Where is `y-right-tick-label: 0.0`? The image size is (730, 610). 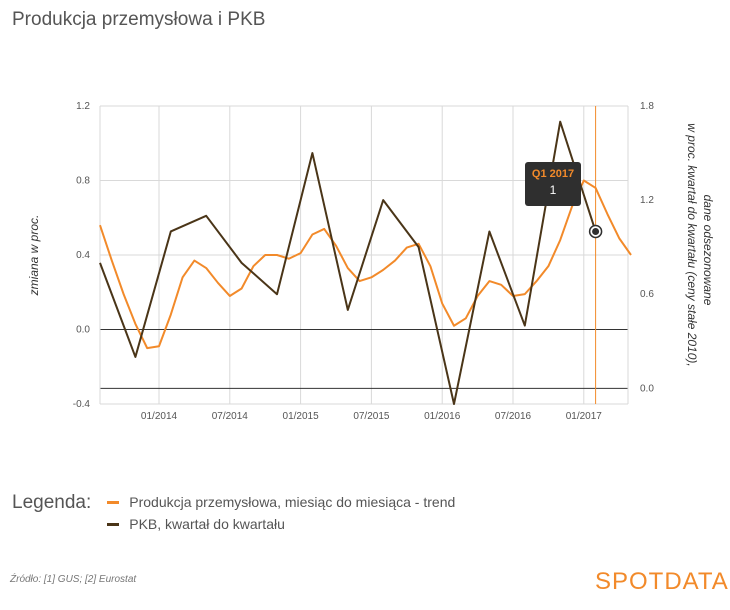
y-right-tick-label: 0.0 is located at coordinates (647, 388).